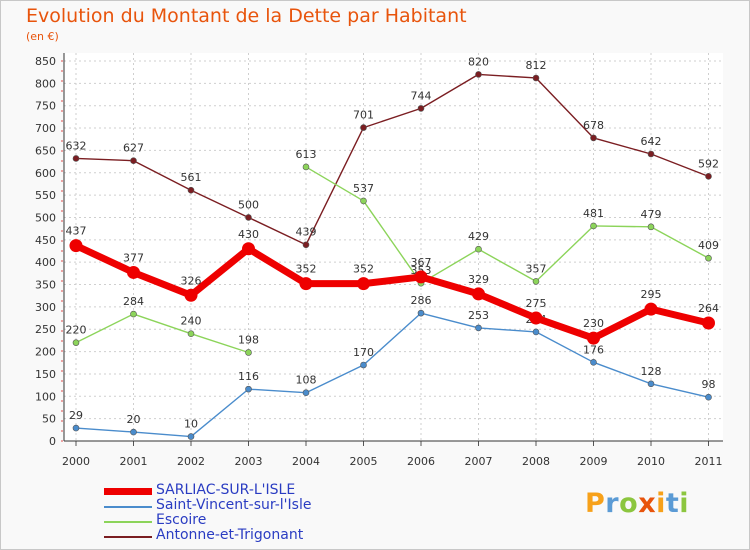  Describe the element at coordinates (45, 396) in the screenshot. I see `y-tick-label: 100` at that location.